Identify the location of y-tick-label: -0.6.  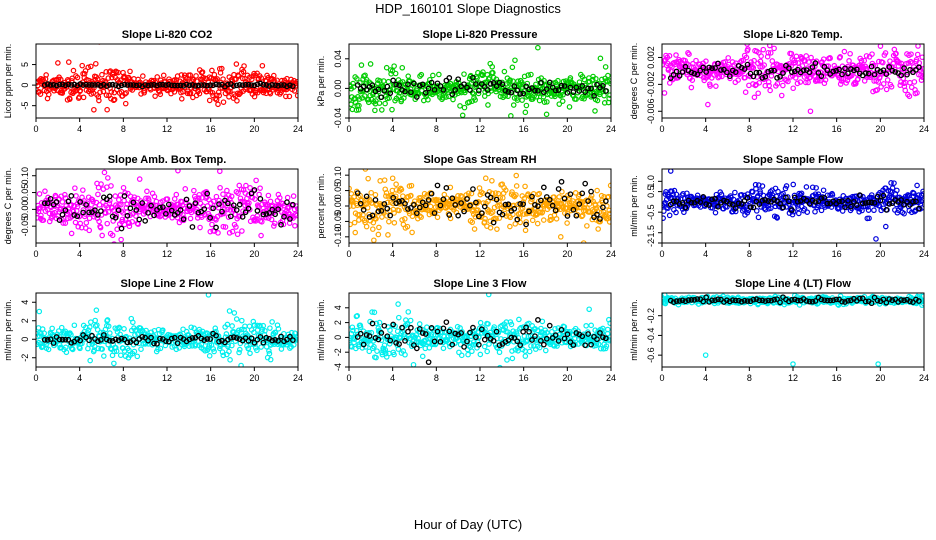
(651, 355).